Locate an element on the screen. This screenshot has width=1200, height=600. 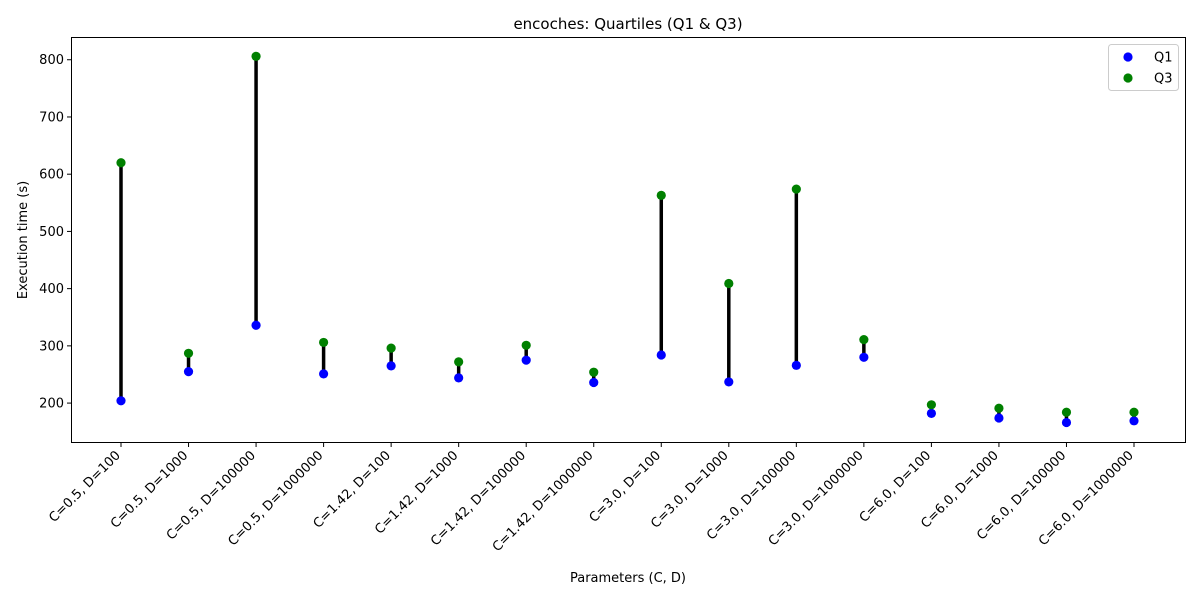
y-axis-label: Execution time (s) is located at coordinates (23, 240).